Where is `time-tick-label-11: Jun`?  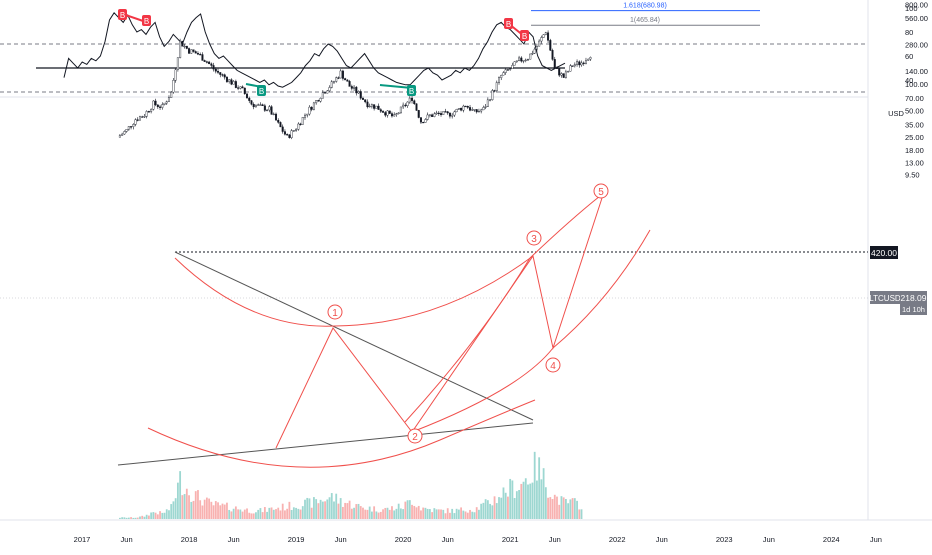 time-tick-label-11: Jun is located at coordinates (662, 539).